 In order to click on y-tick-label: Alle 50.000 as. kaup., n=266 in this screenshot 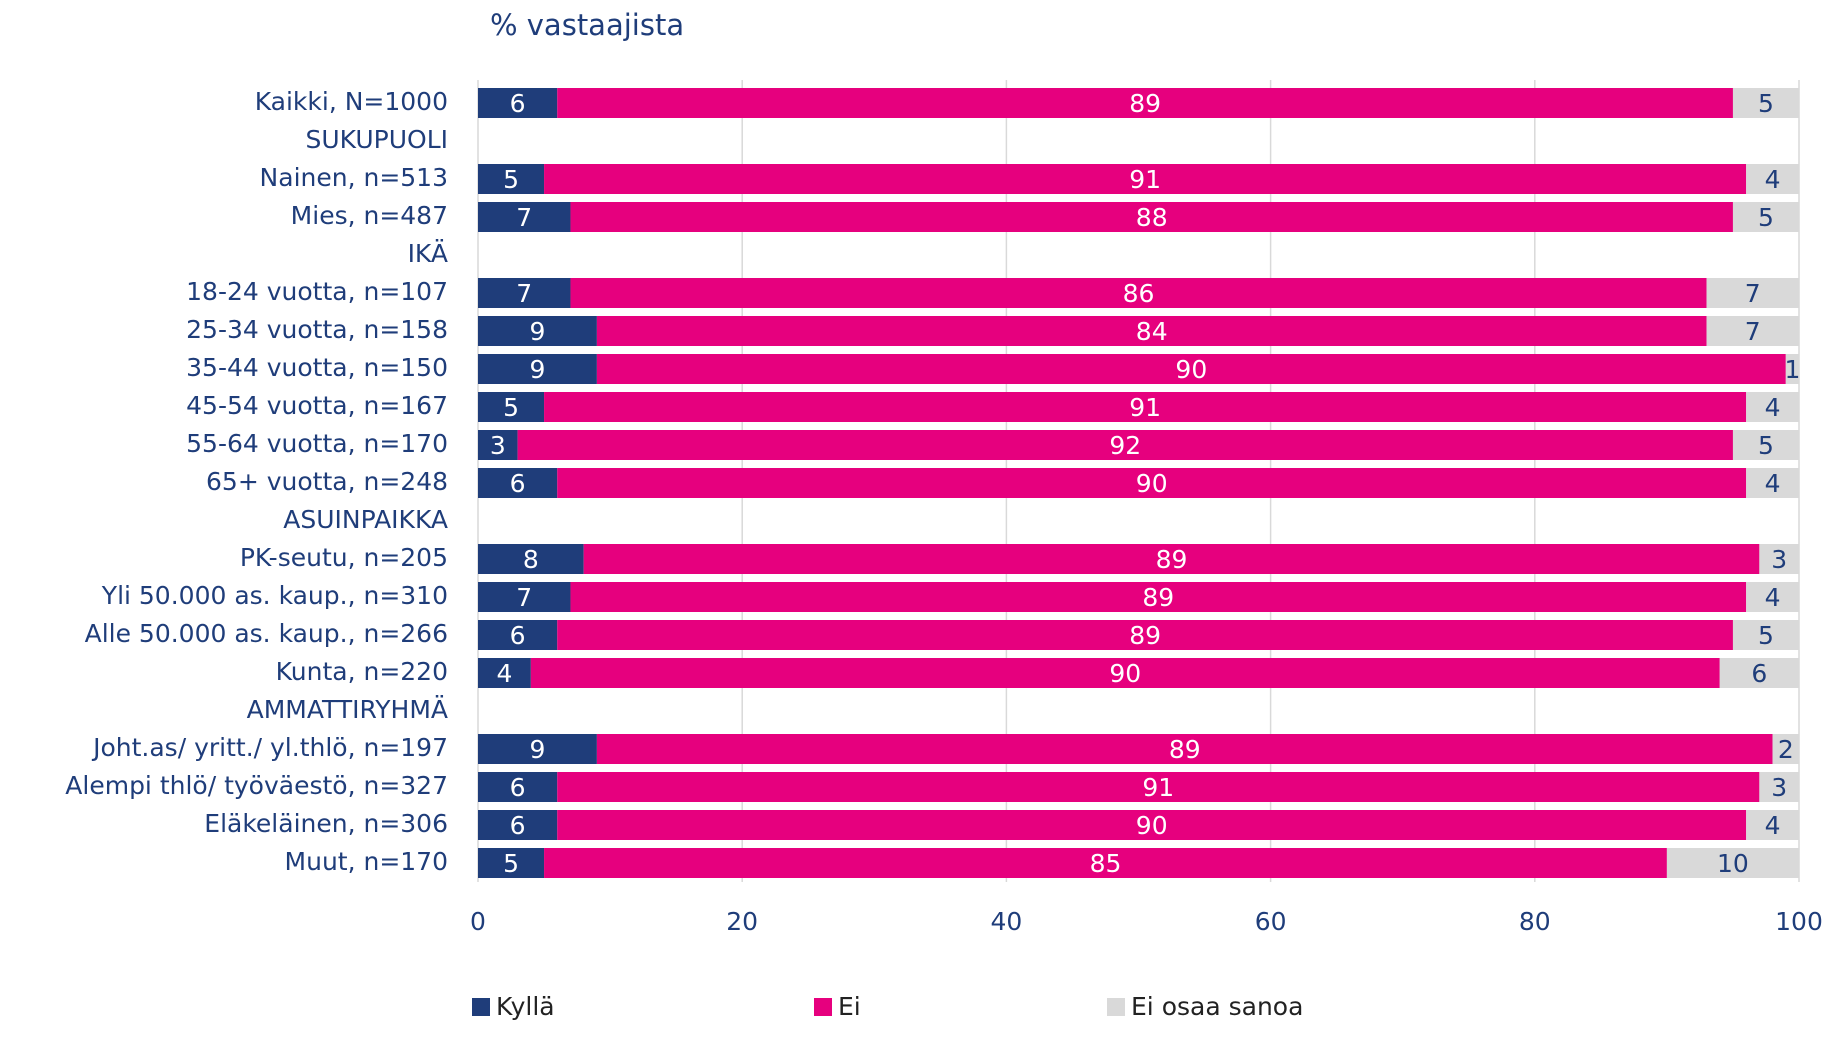, I will do `click(266, 633)`.